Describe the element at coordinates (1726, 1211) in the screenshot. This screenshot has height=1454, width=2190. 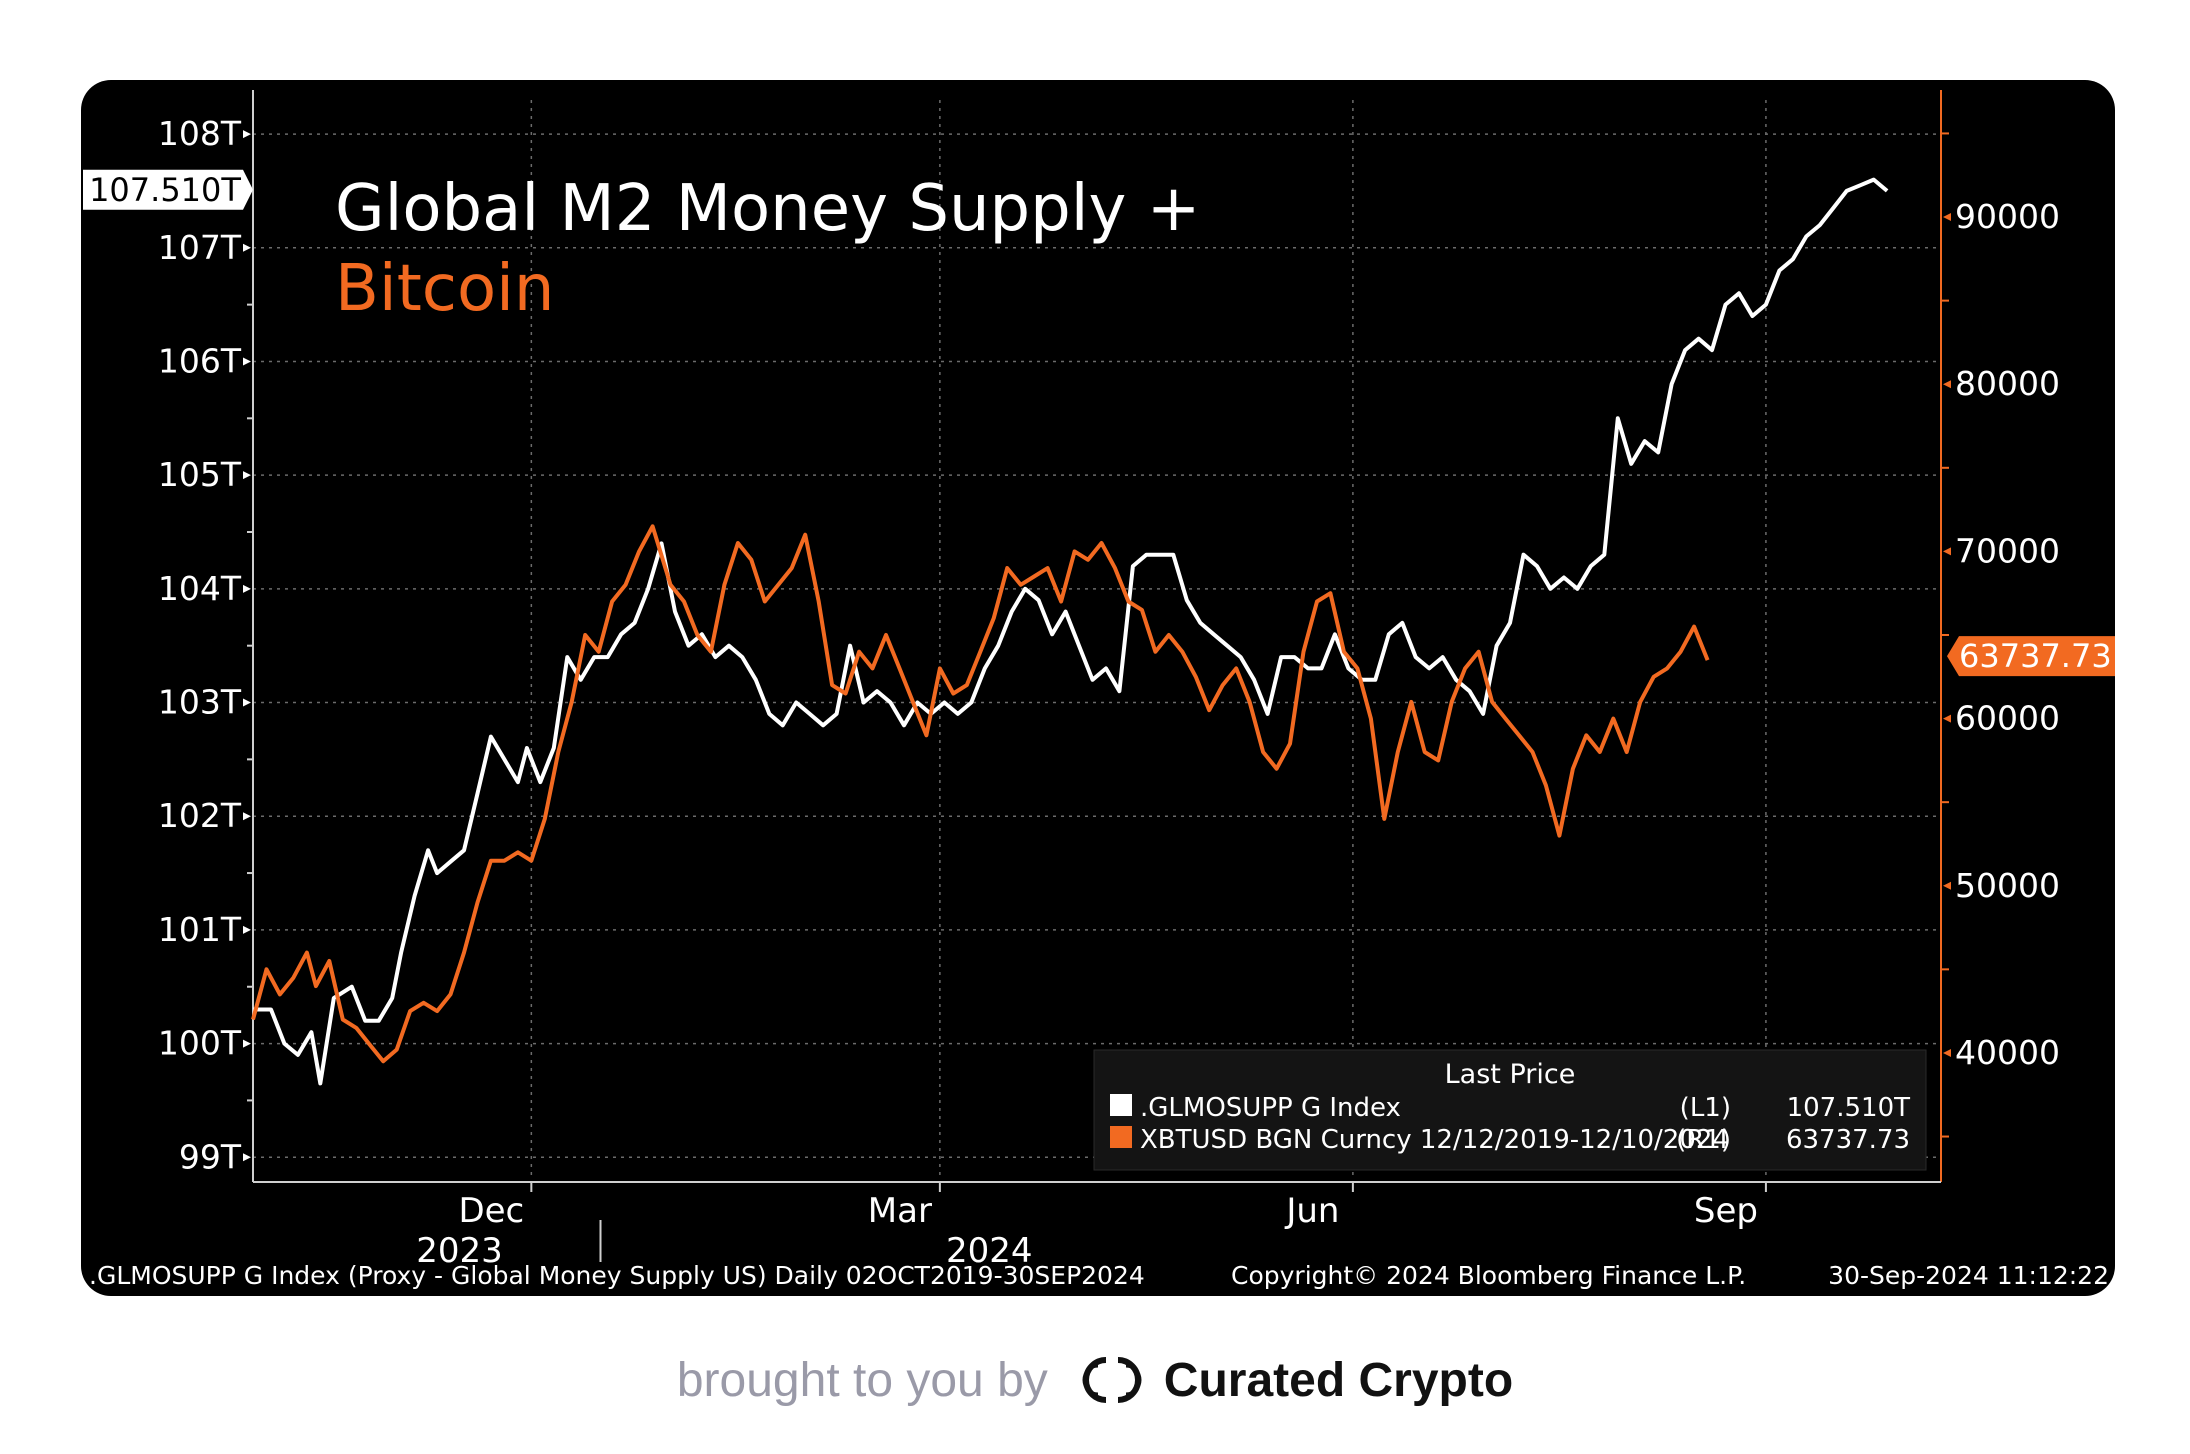
I see `x-tick-label: Sep` at that location.